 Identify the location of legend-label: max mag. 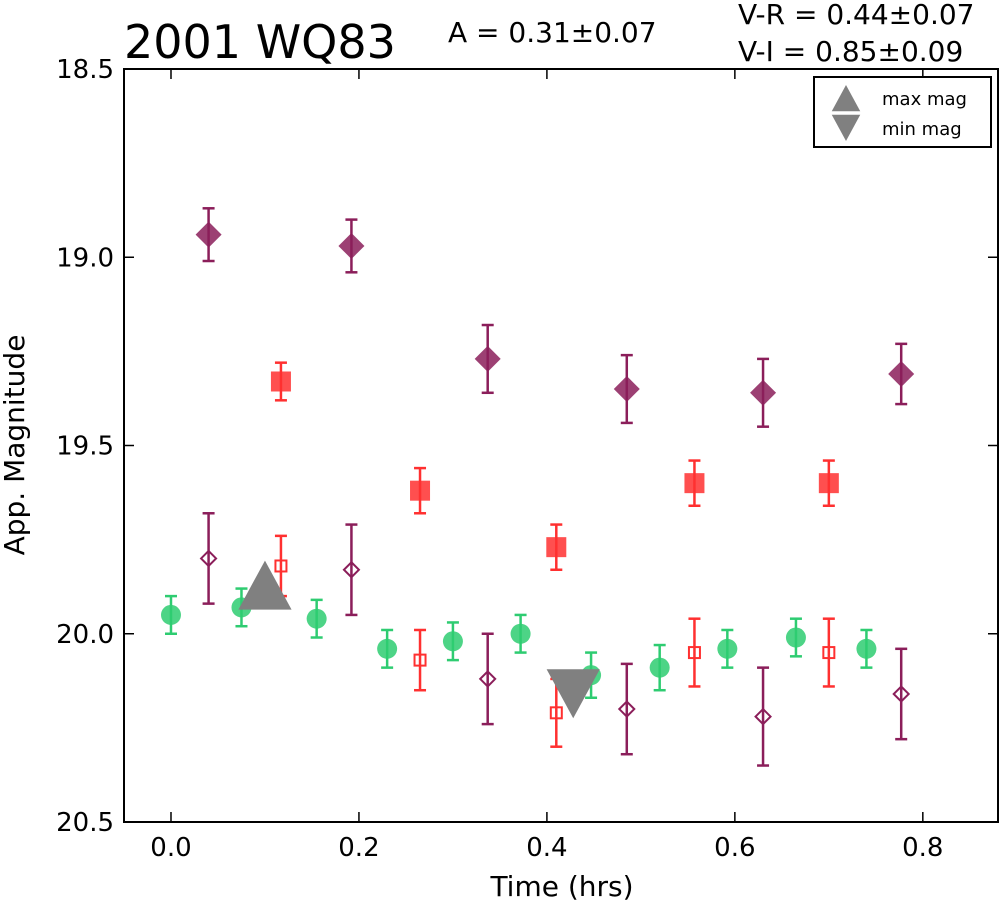
(924, 99).